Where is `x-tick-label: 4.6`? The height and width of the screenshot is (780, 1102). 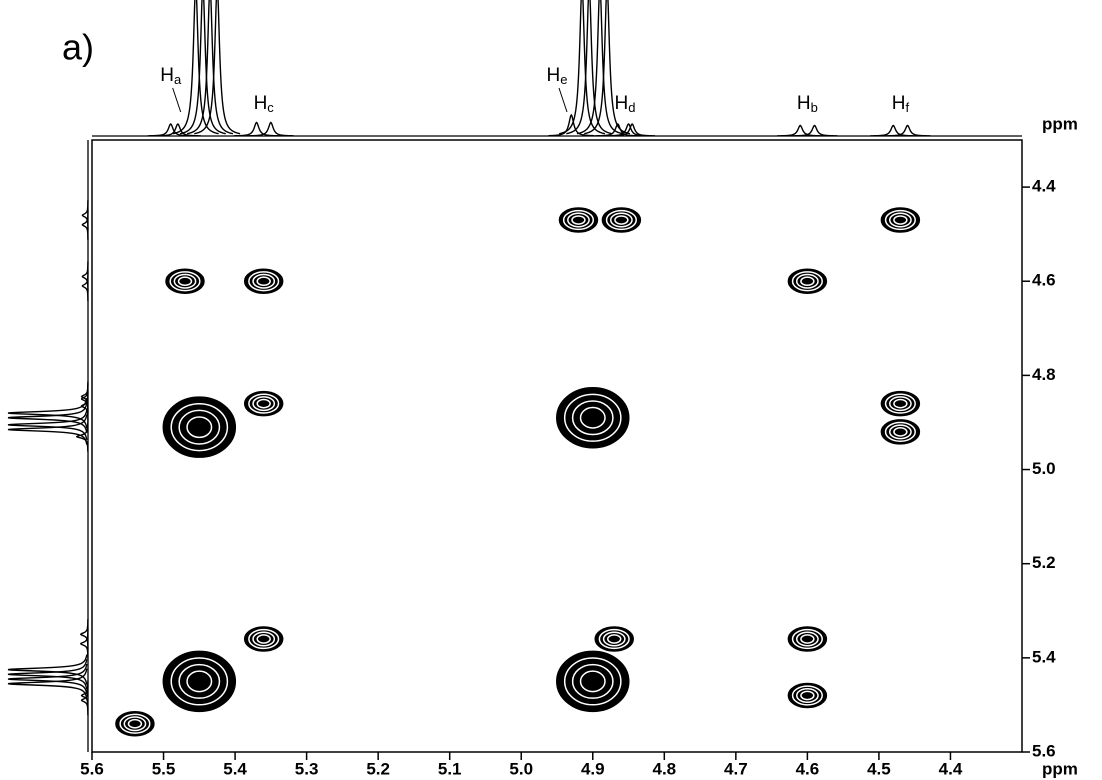
x-tick-label: 4.6 is located at coordinates (808, 768).